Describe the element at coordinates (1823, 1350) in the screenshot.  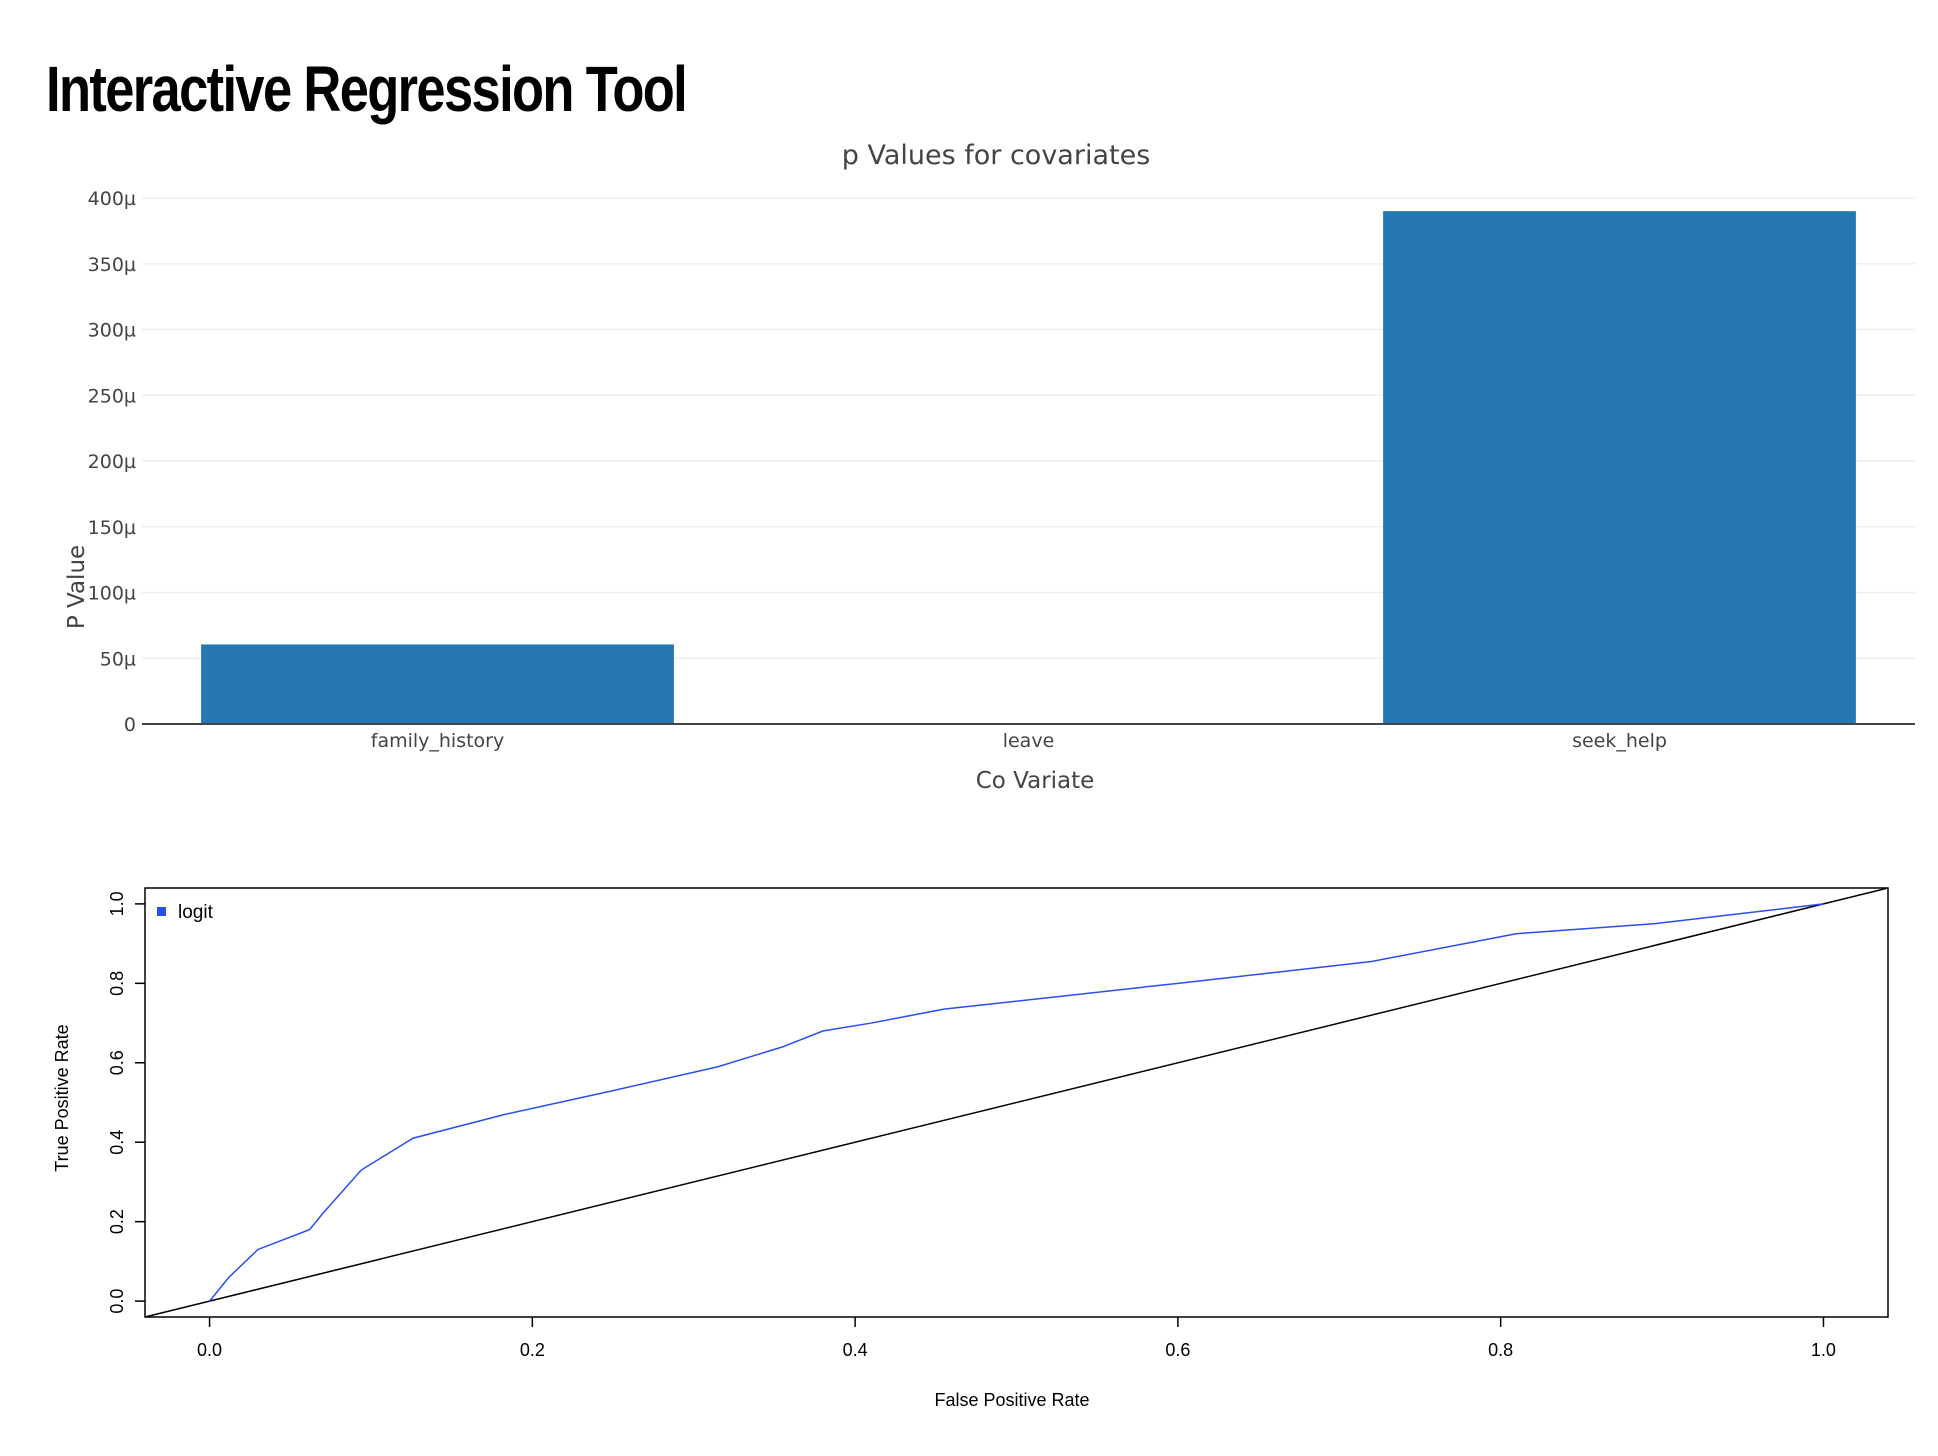
I see `roc-x-tick-label: 1.0` at that location.